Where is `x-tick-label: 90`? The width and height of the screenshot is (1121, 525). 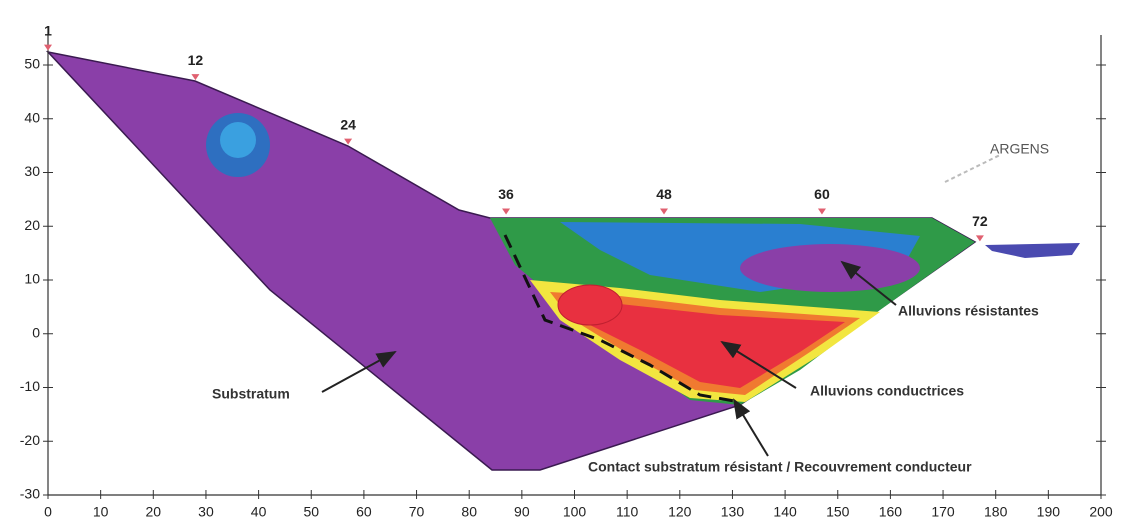 x-tick-label: 90 is located at coordinates (522, 512).